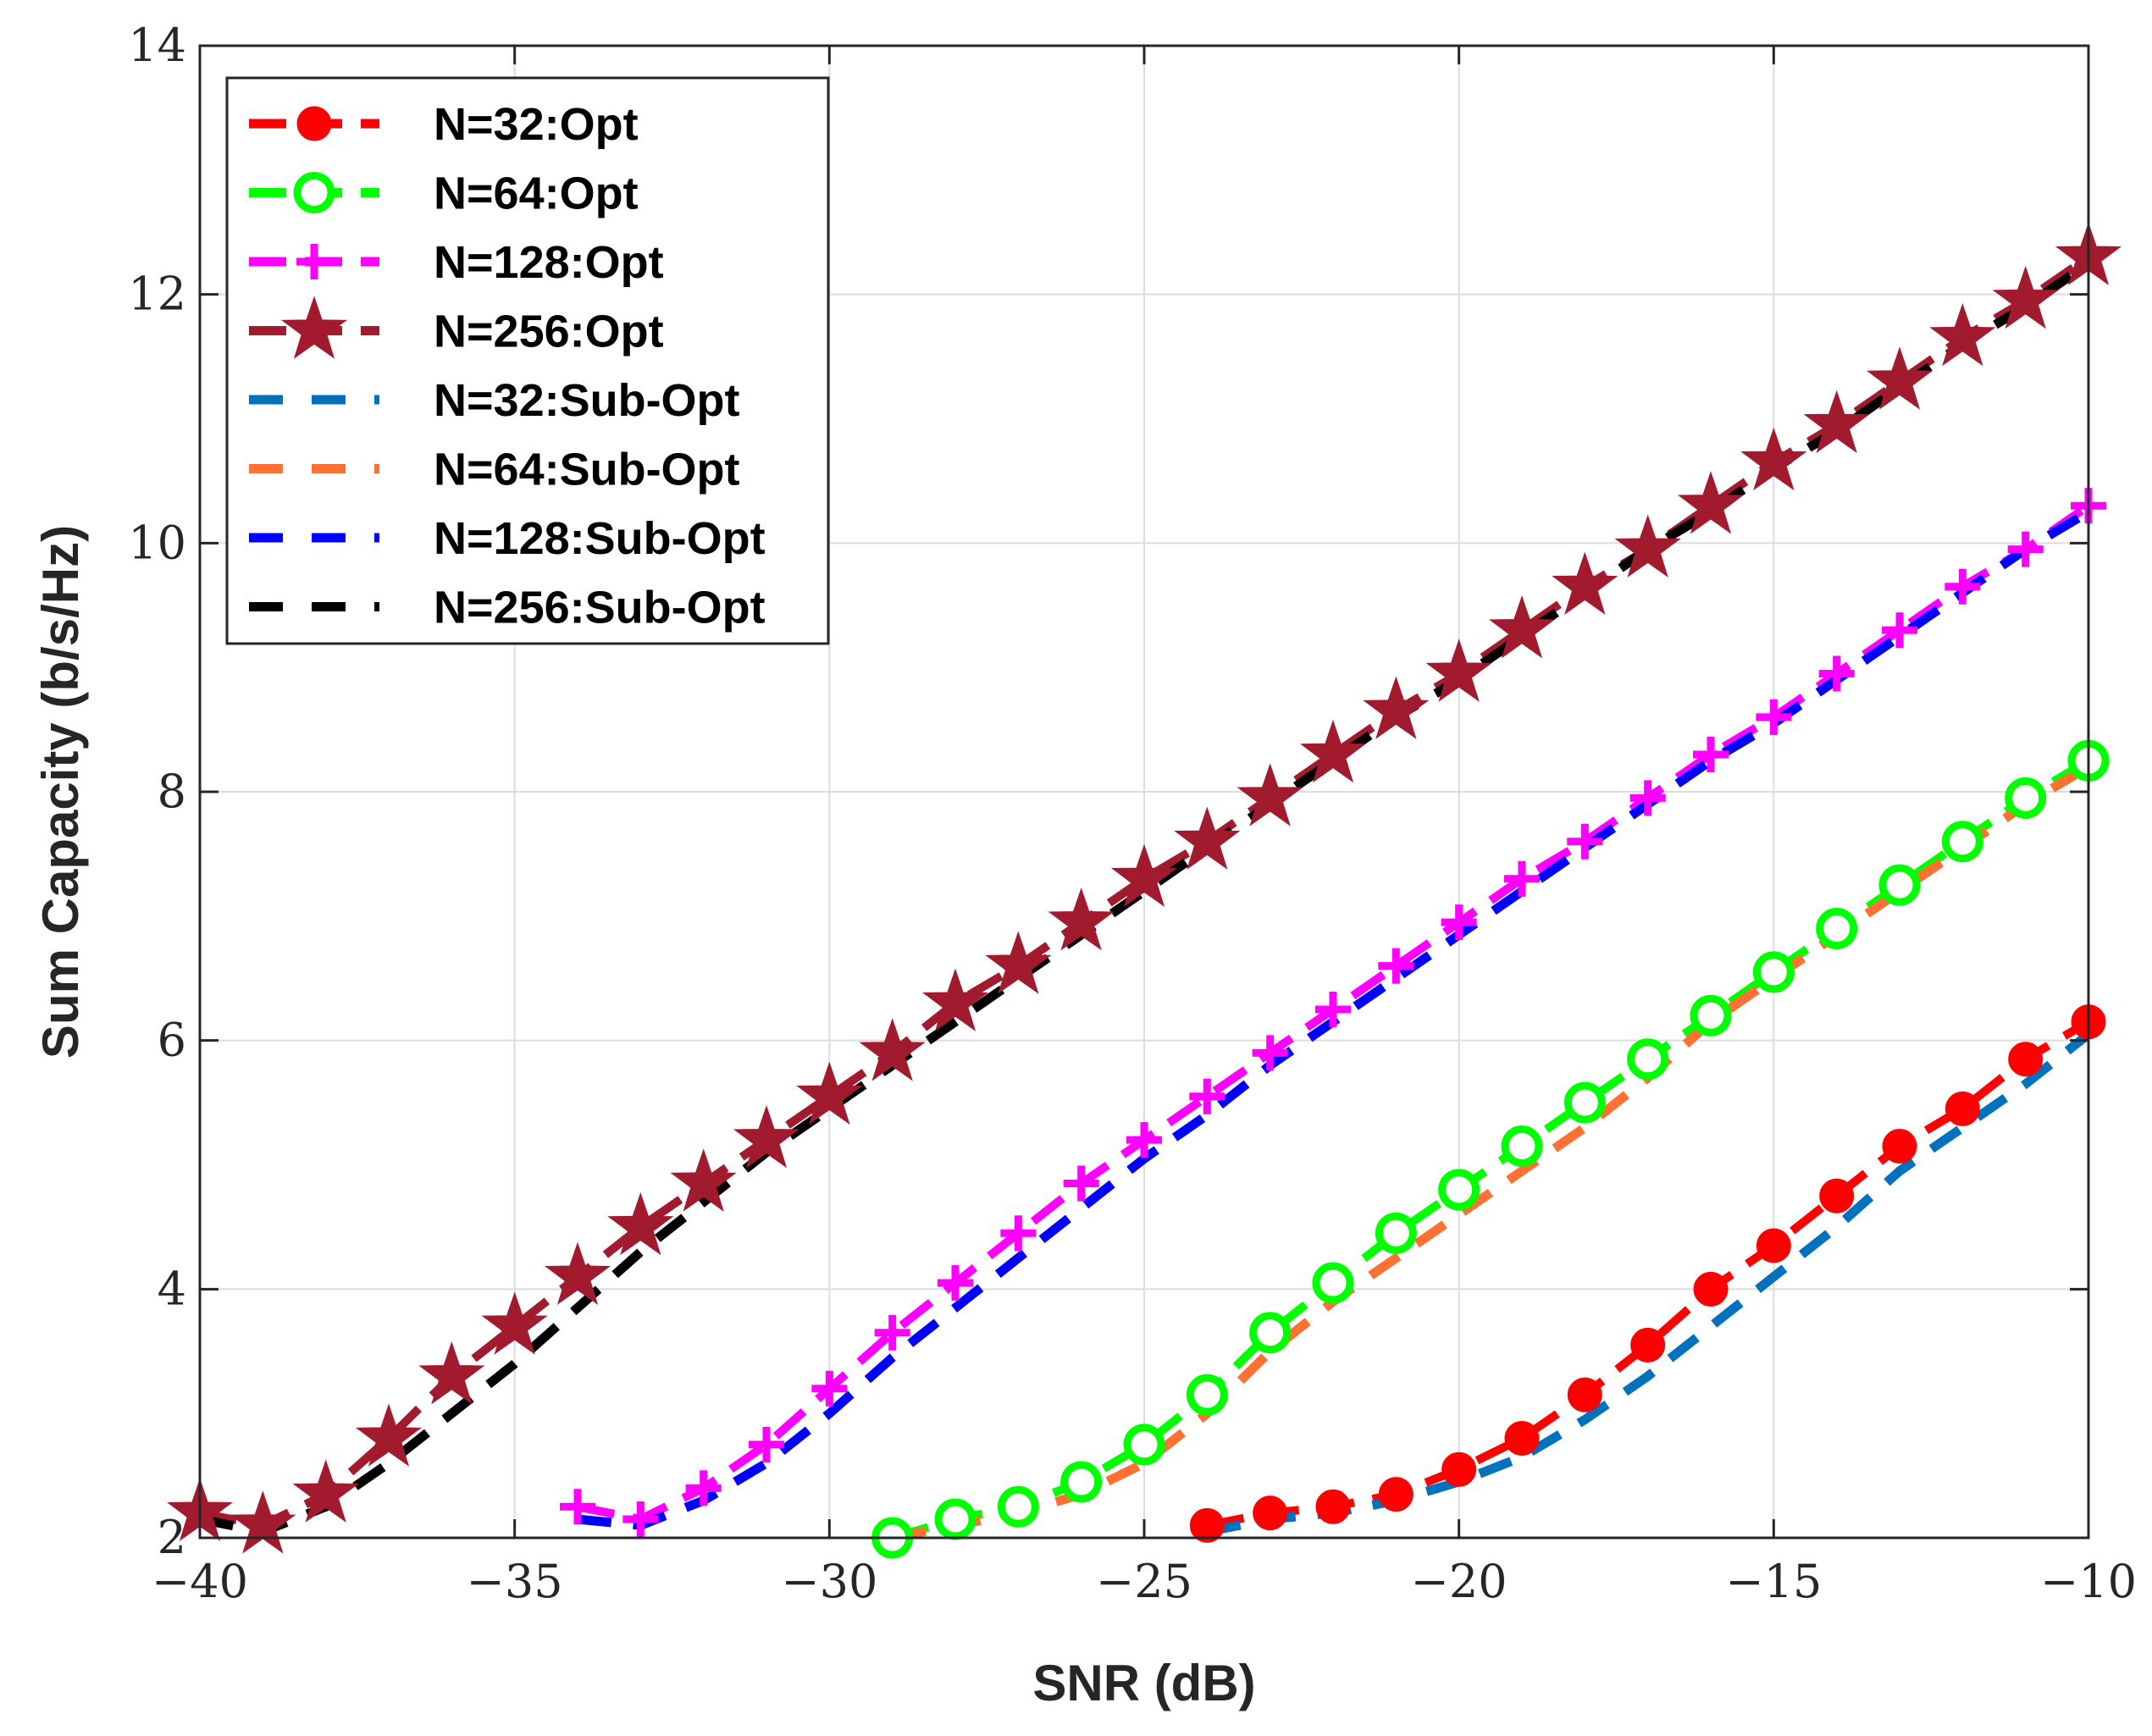 This screenshot has width=2152, height=1736. I want to click on x-tick-label: −15, so click(1774, 1581).